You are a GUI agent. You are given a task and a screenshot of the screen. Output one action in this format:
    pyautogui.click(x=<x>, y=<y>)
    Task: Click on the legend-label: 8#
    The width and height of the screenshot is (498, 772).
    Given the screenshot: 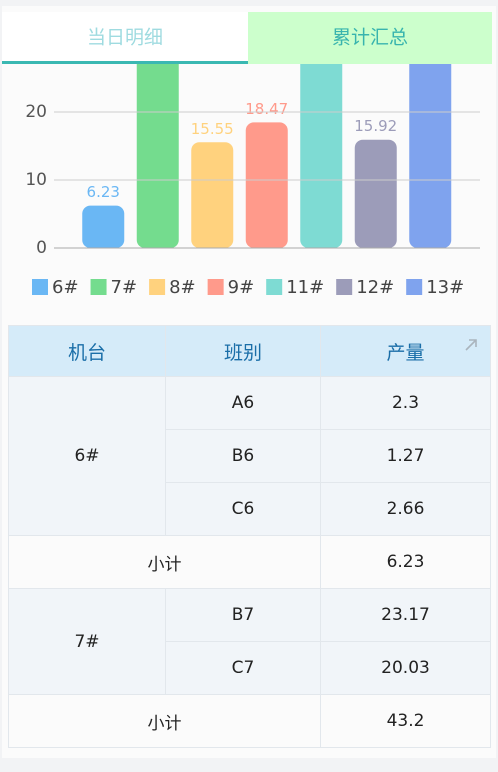 What is the action you would take?
    pyautogui.click(x=182, y=287)
    